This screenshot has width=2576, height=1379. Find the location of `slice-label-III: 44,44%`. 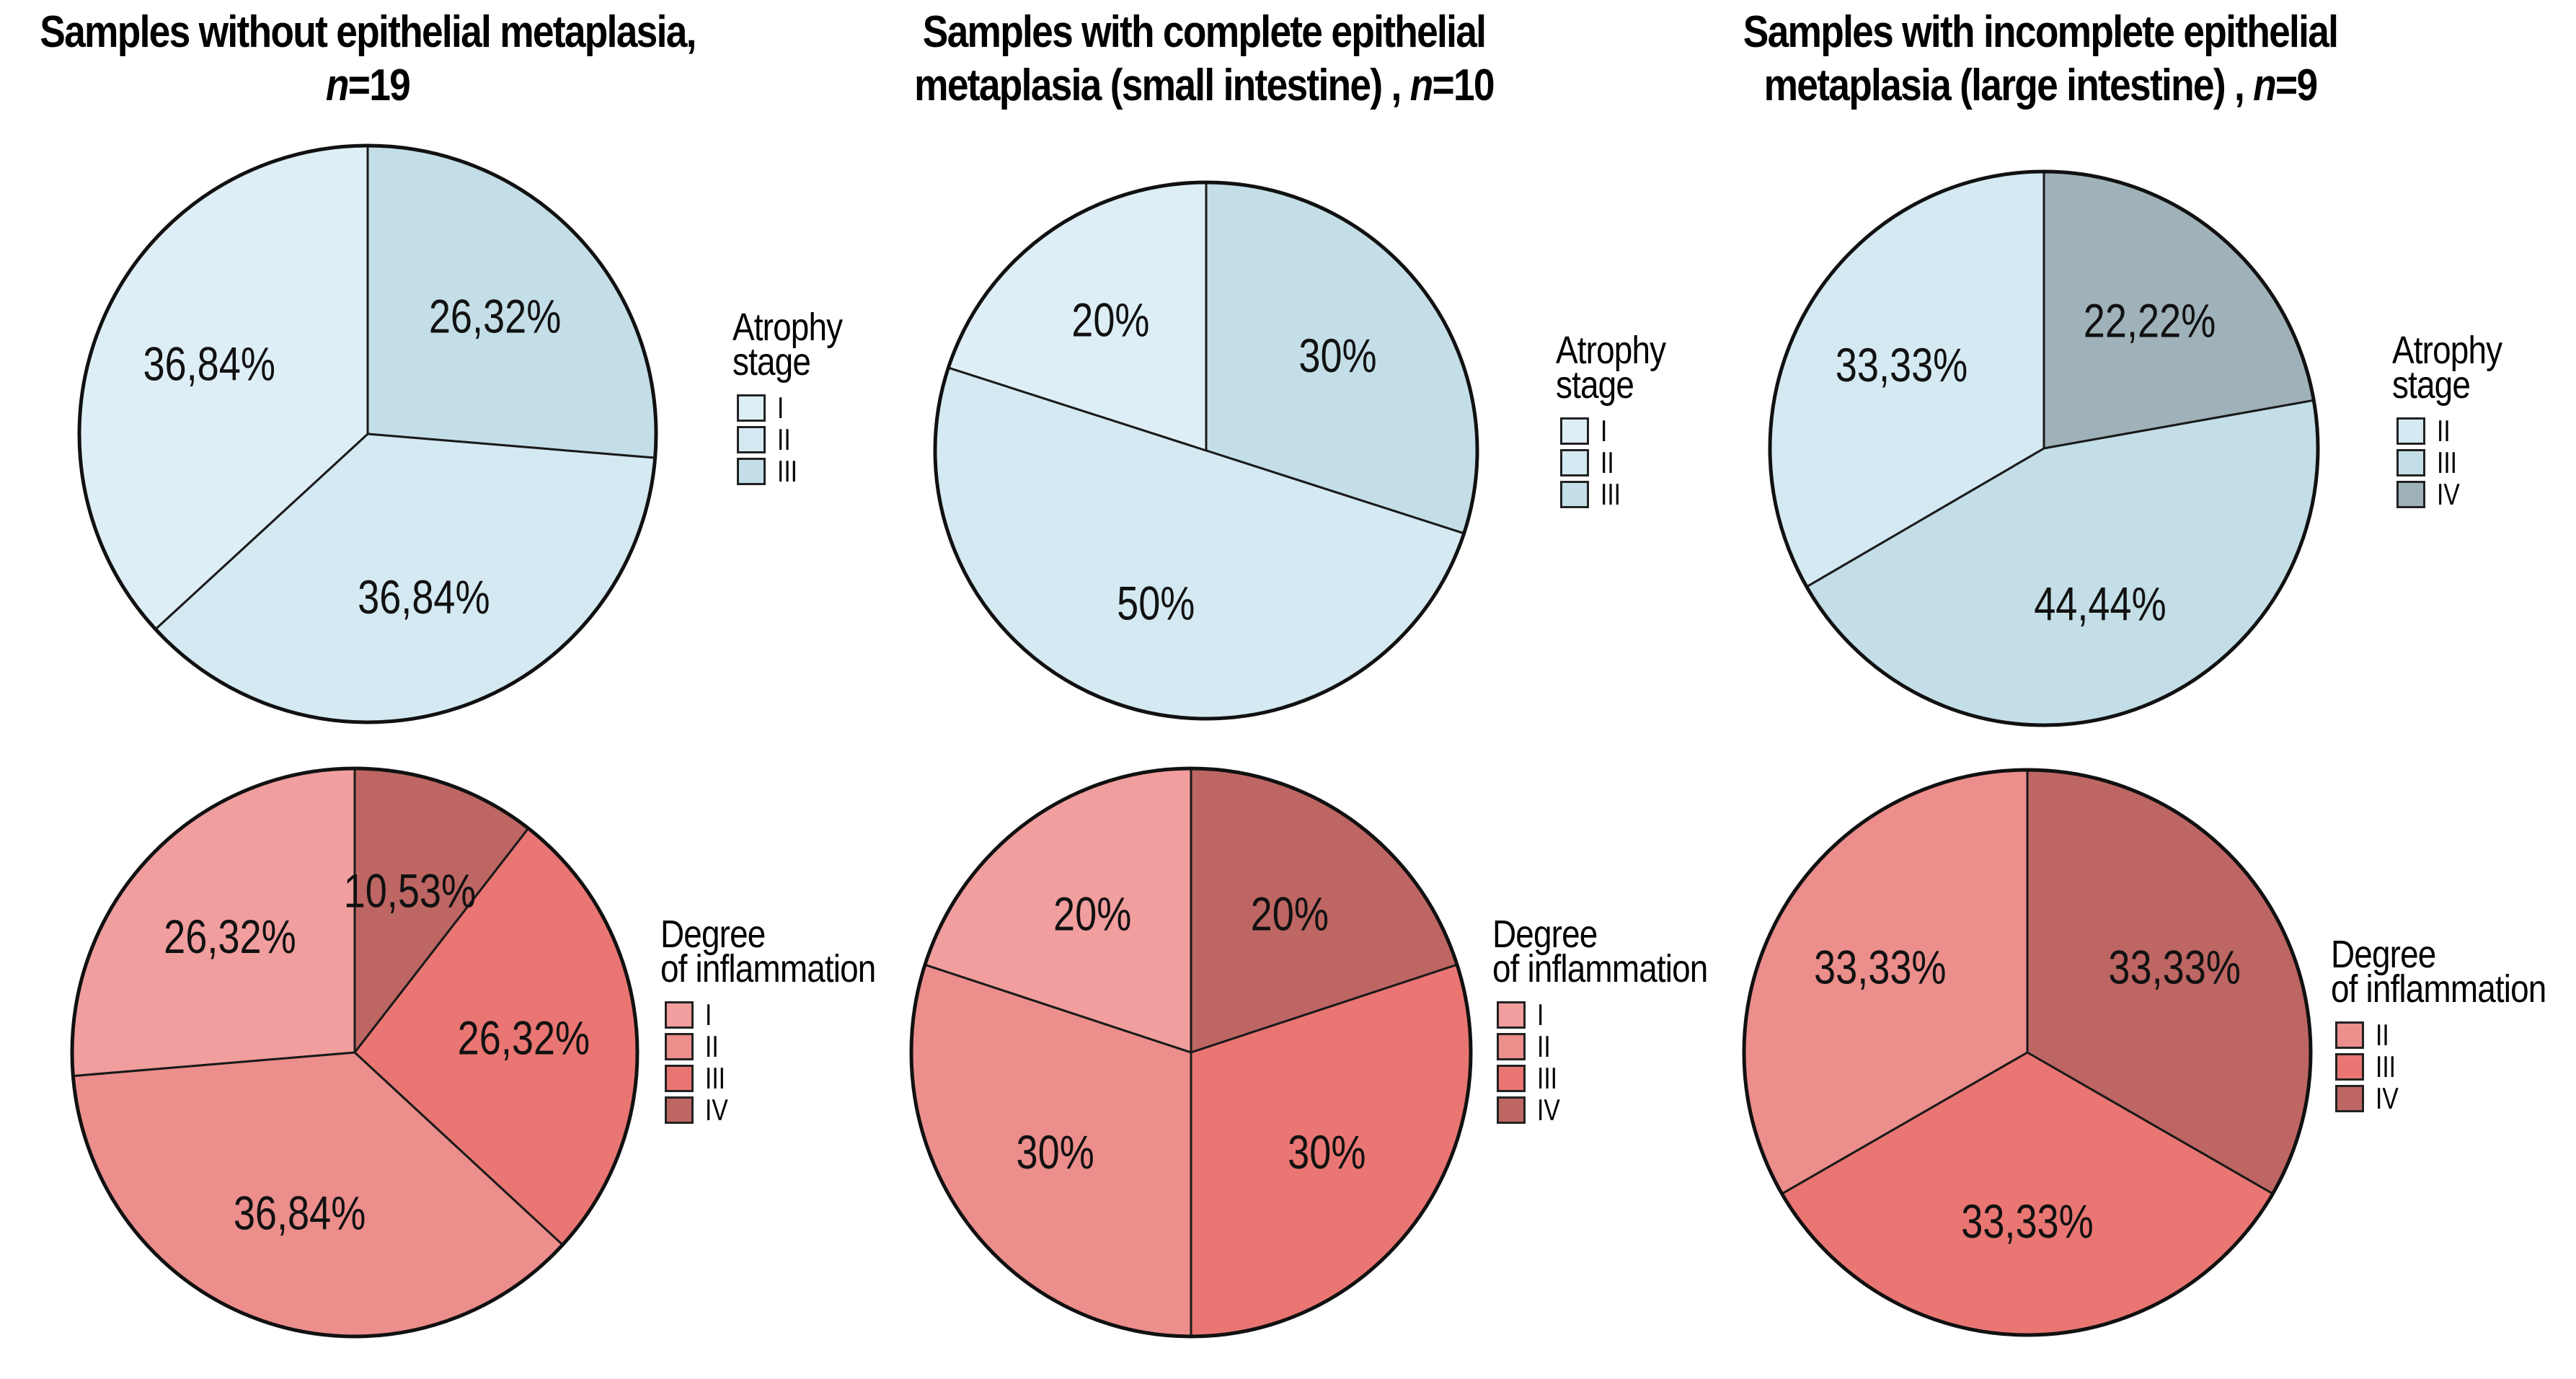

slice-label-III: 44,44% is located at coordinates (2100, 603).